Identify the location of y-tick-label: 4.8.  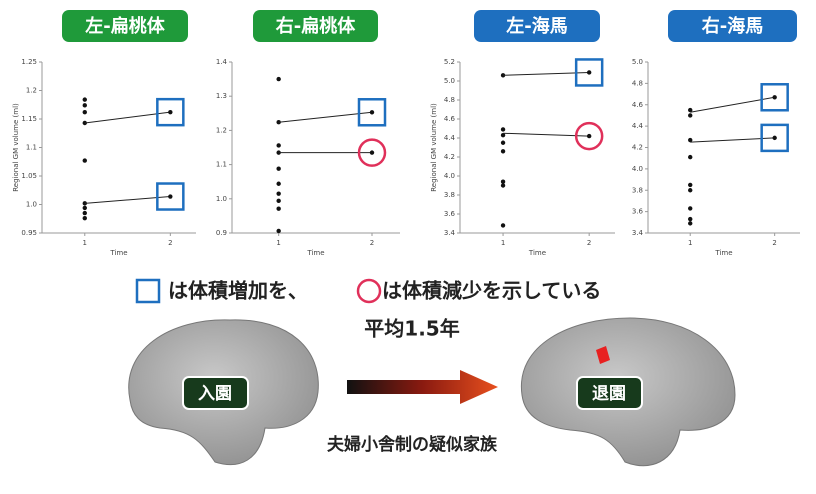
(637, 83).